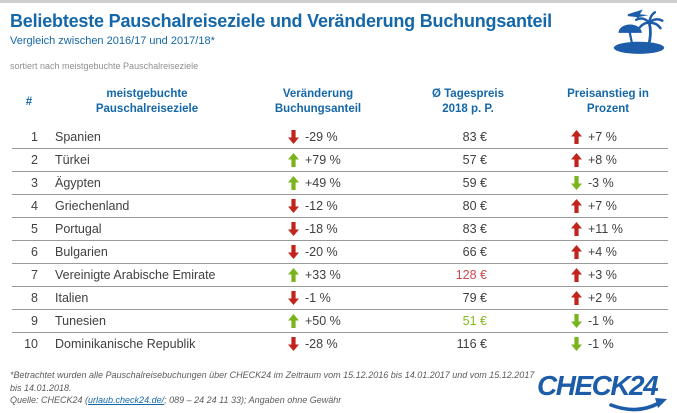  I want to click on top-edge-divider, so click(338, 1).